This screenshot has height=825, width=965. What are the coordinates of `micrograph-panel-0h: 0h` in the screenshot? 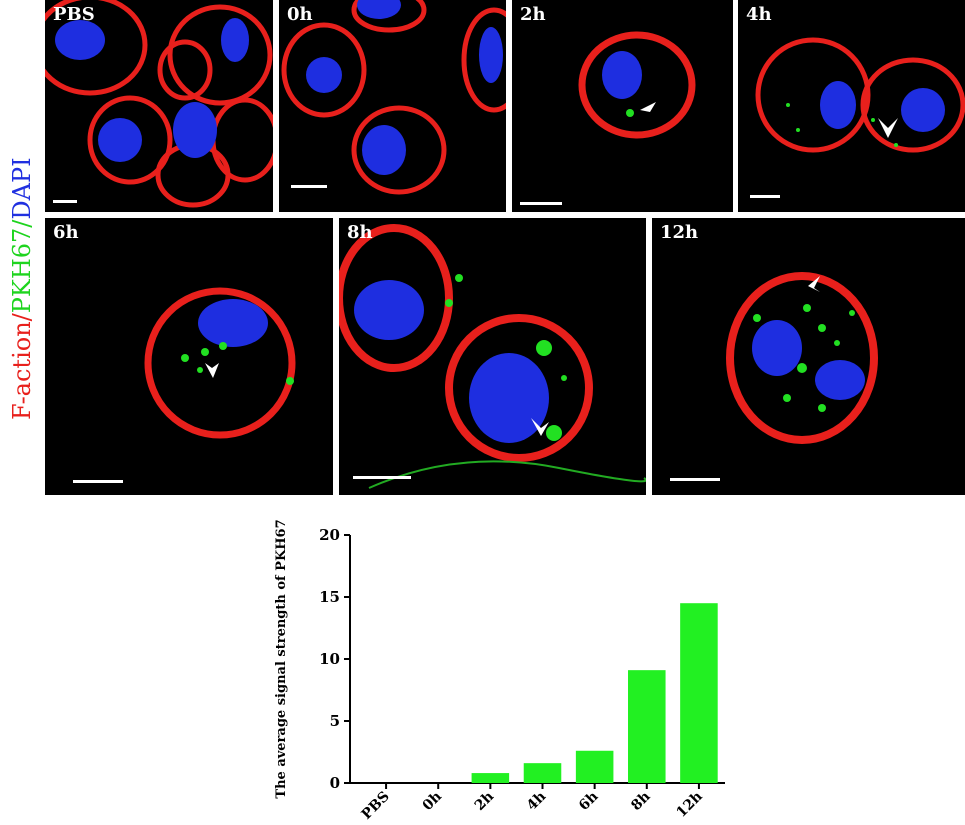 It's located at (392, 106).